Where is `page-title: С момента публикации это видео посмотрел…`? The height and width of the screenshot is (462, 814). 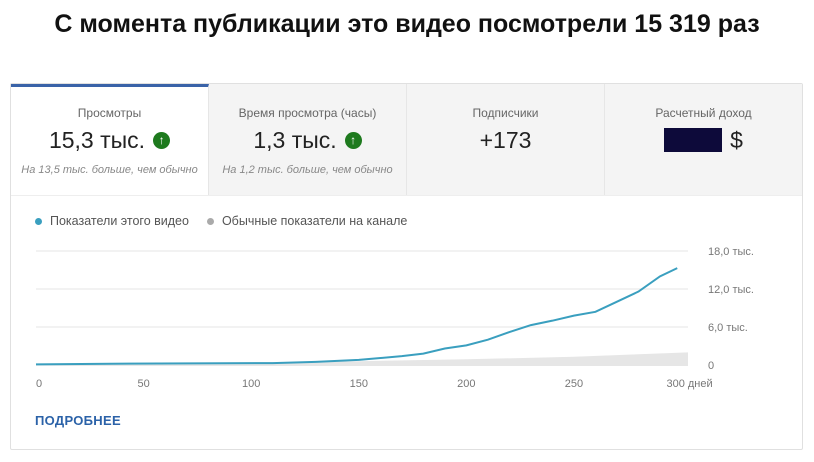
page-title: С момента публикации это видео посмотрел… is located at coordinates (407, 24).